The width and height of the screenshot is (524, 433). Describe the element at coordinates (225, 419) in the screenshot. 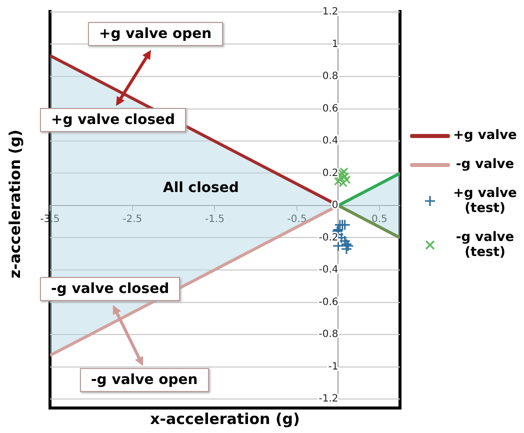

I see `x-axis-title: x-acceleration (g)` at that location.